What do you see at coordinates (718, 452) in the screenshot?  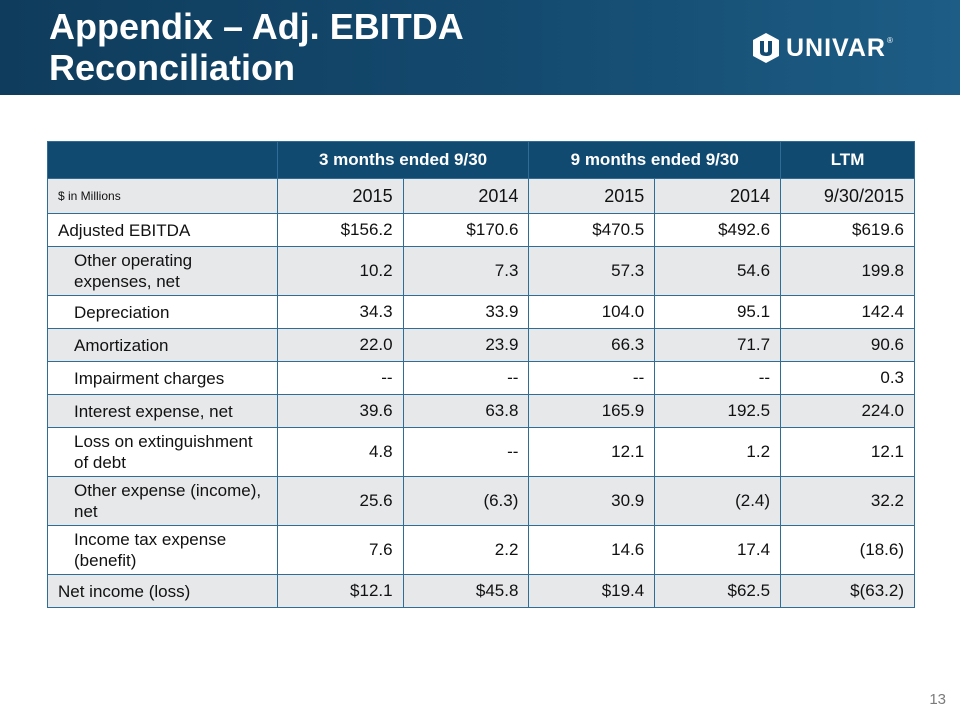 I see `value-cell: 1.2` at bounding box center [718, 452].